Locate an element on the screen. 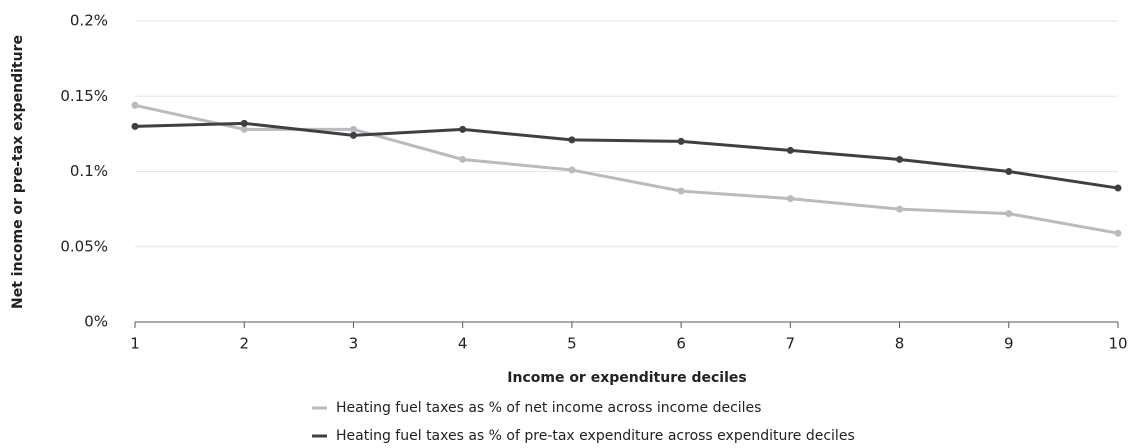  y-axis-title: Net income or pre-tax expenditure is located at coordinates (18, 172).